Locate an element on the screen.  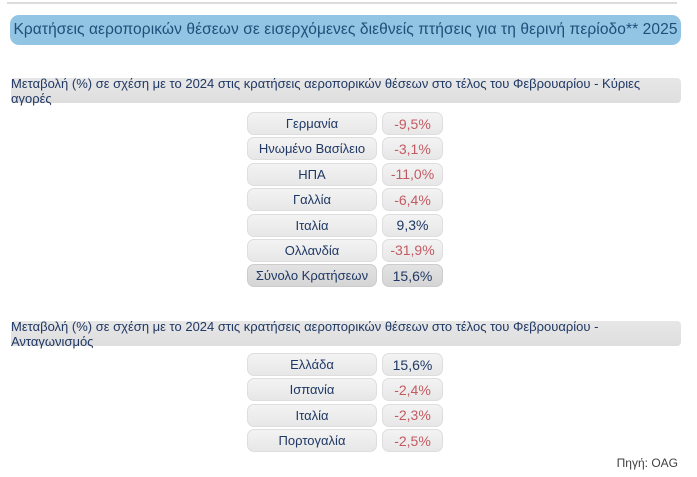
table-row: ΗΠΑ -11,0% is located at coordinates (464, 174).